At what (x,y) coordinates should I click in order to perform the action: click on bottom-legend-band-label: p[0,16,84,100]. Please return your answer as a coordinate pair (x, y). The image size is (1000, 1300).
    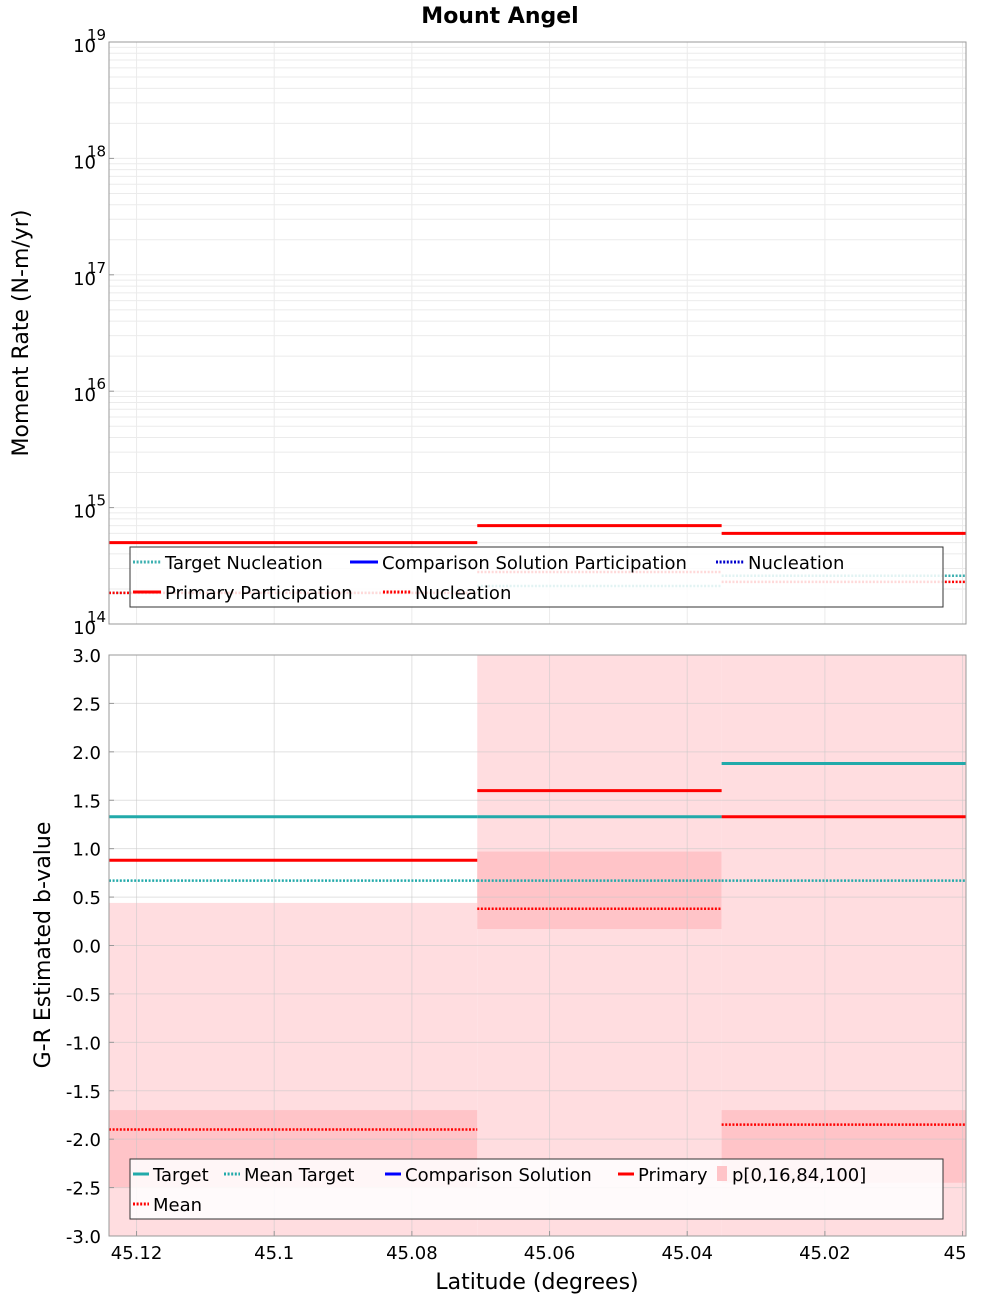
    Looking at the image, I should click on (799, 1175).